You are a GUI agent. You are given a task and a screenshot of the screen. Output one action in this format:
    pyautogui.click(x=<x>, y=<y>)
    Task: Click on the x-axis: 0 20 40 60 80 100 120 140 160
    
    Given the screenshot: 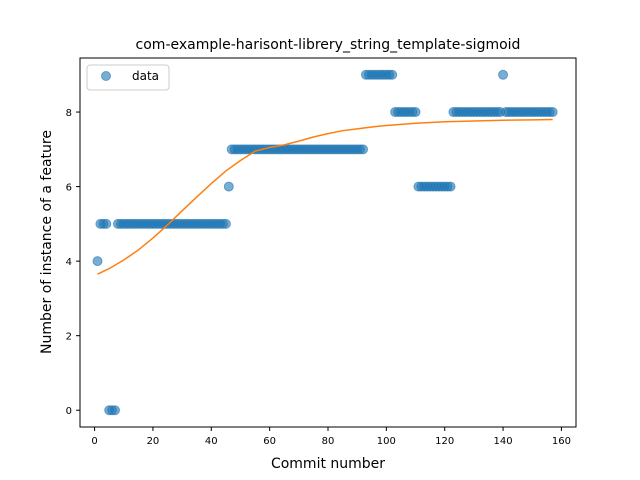 What is the action you would take?
    pyautogui.click(x=331, y=437)
    